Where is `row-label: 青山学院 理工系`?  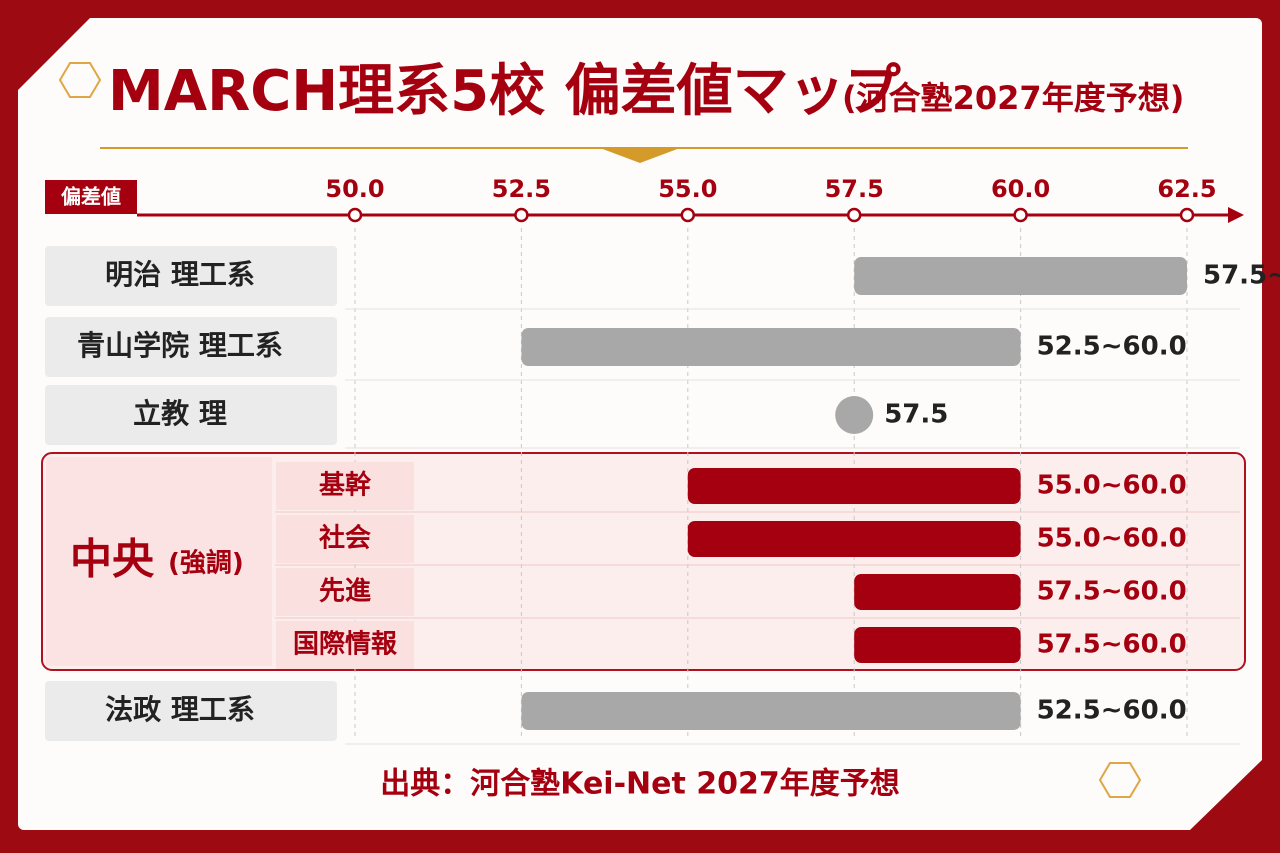 row-label: 青山学院 理工系 is located at coordinates (180, 345).